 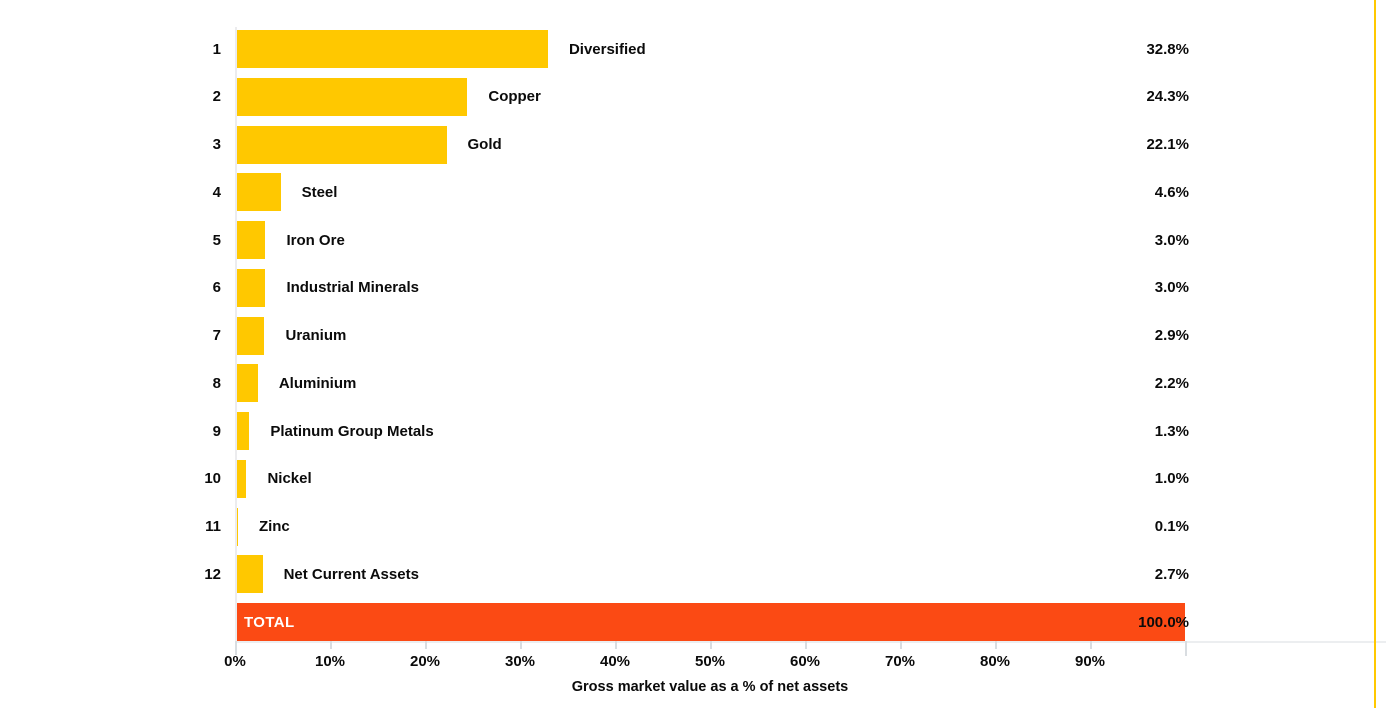 What do you see at coordinates (711, 622) in the screenshot?
I see `total-bar` at bounding box center [711, 622].